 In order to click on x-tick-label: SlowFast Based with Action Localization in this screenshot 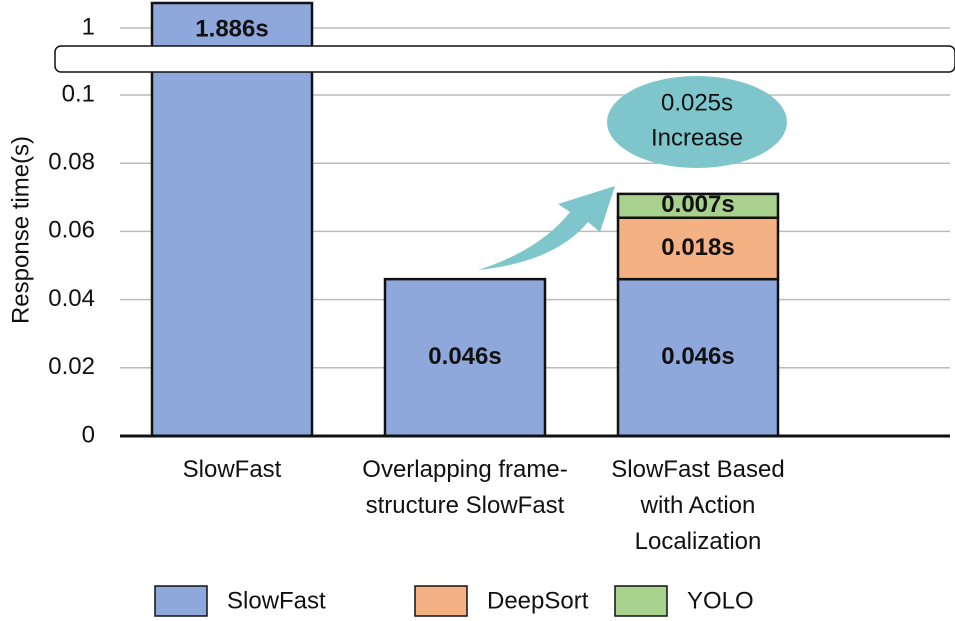, I will do `click(698, 505)`.